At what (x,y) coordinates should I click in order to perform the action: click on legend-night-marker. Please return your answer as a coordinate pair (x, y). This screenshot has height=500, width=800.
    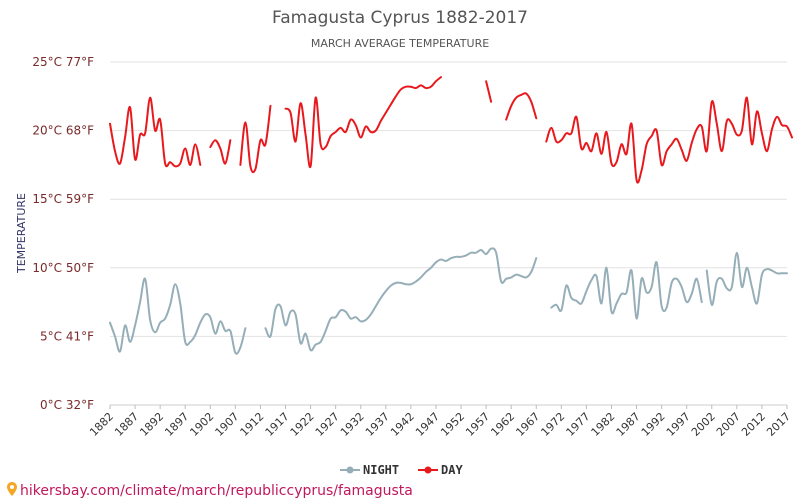
    Looking at the image, I should click on (350, 470).